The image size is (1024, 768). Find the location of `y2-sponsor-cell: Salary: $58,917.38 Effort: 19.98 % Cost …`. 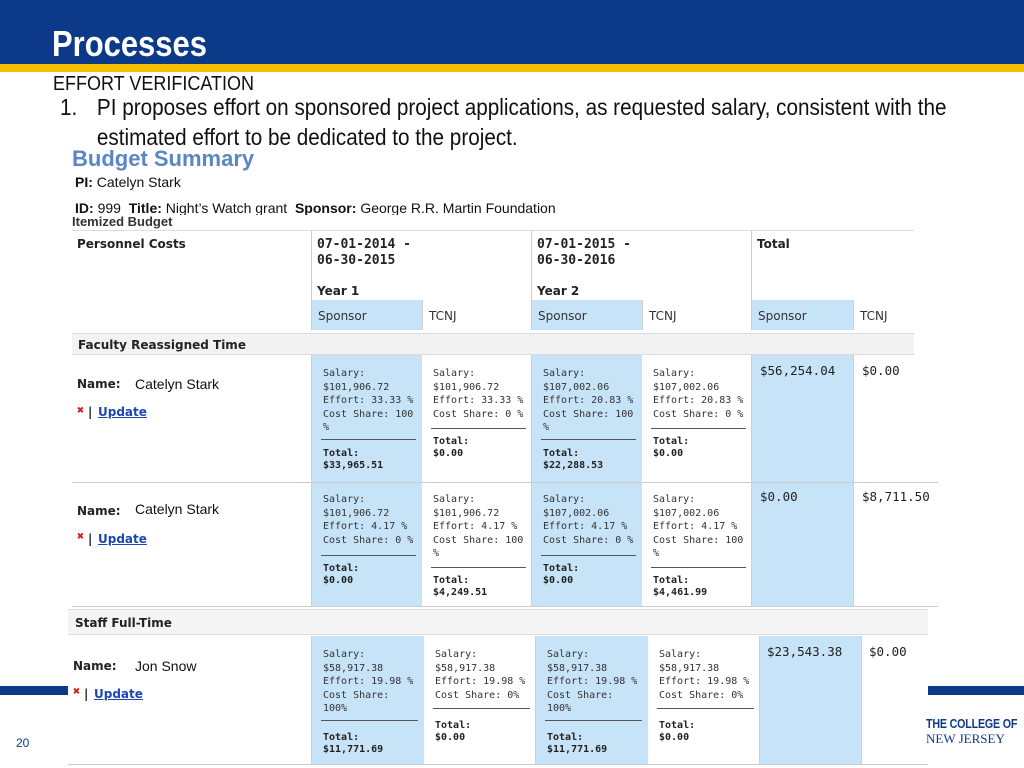

y2-sponsor-cell: Salary: $58,917.38 Effort: 19.98 % Cost … is located at coordinates (592, 700).